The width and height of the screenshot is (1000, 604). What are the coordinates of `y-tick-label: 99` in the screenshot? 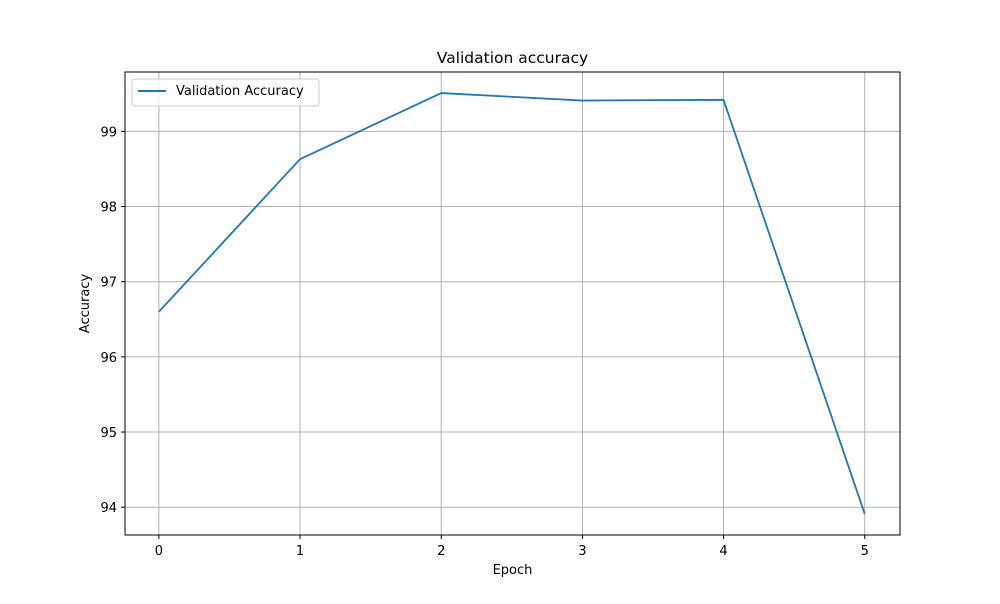 It's located at (108, 132).